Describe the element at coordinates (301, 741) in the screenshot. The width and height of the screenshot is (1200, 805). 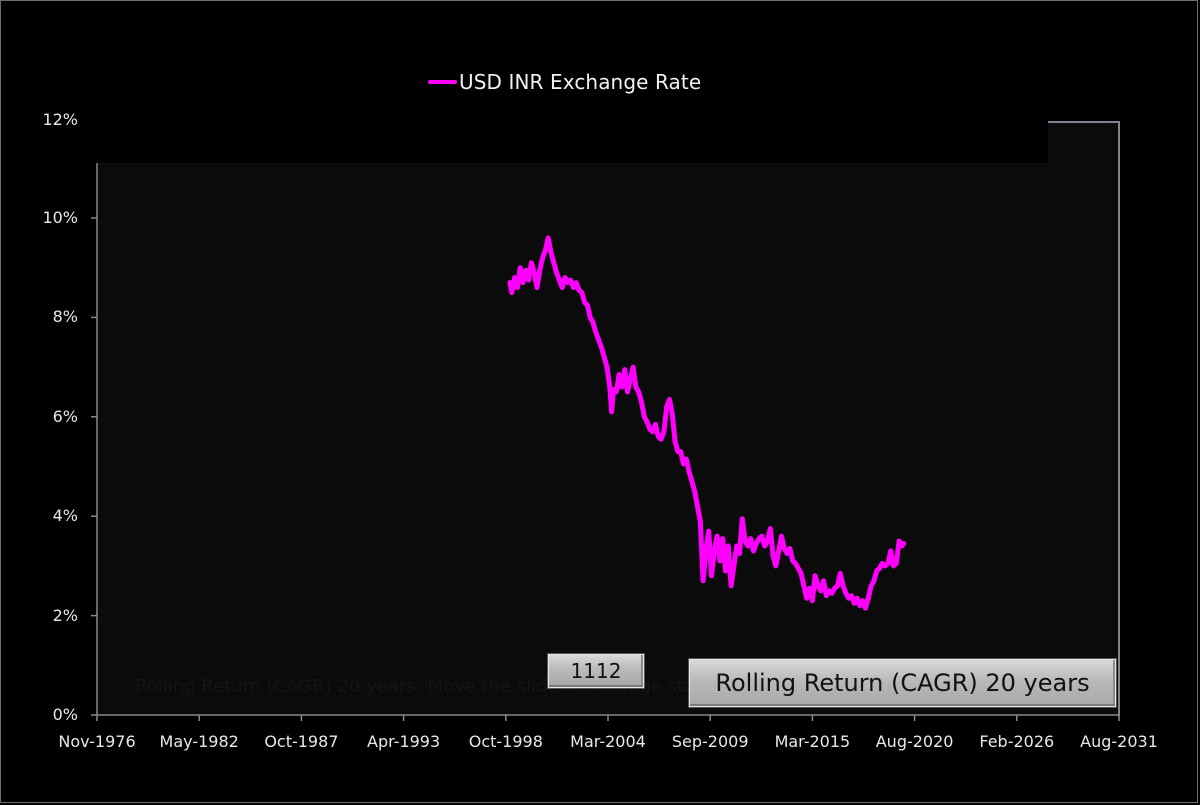
I see `x-tick-label: Oct-1987` at that location.